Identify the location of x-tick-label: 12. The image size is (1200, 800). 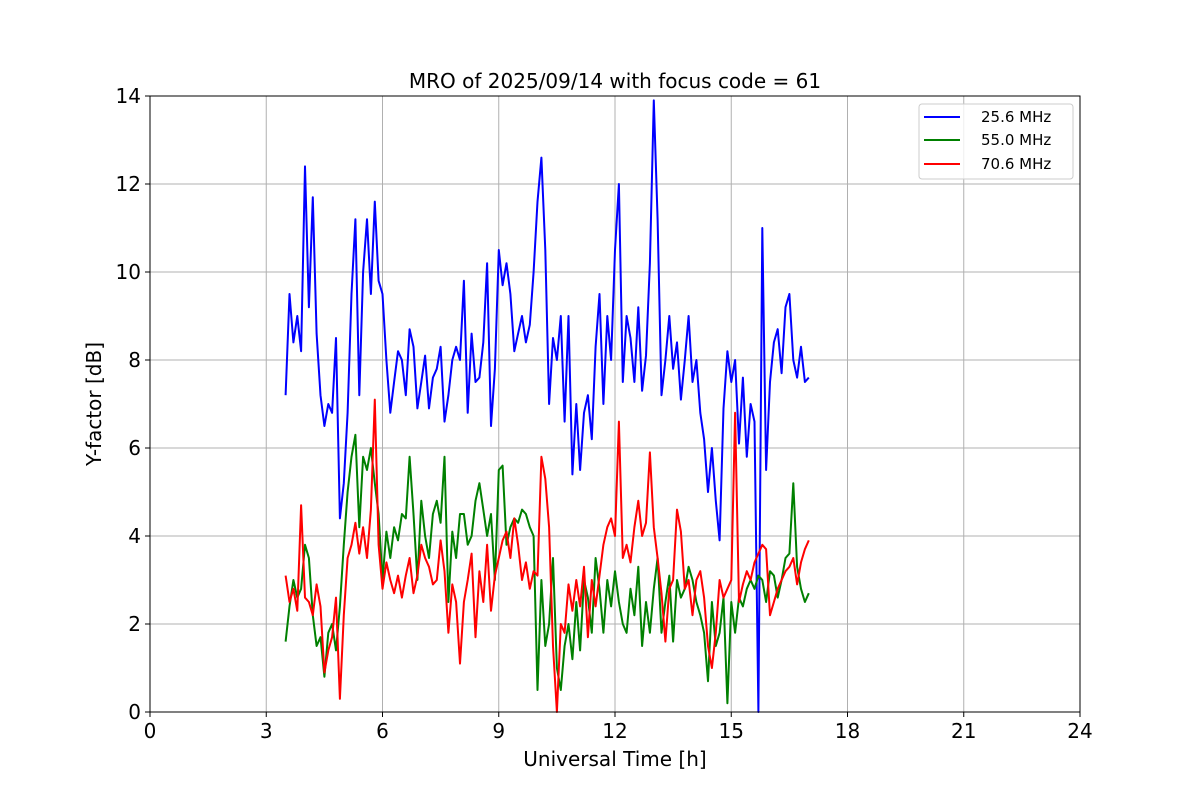
(614, 731).